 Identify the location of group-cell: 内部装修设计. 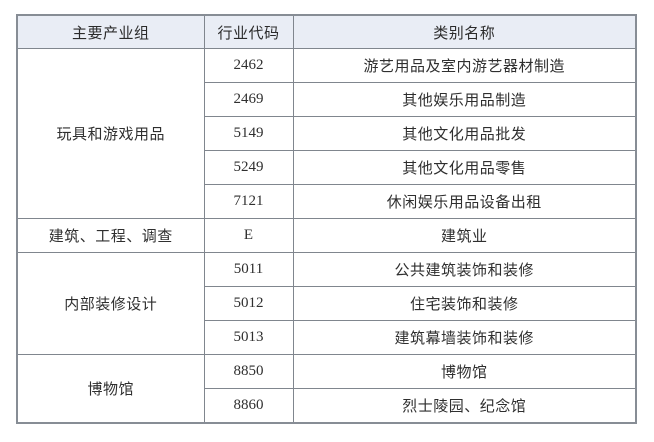
(110, 303).